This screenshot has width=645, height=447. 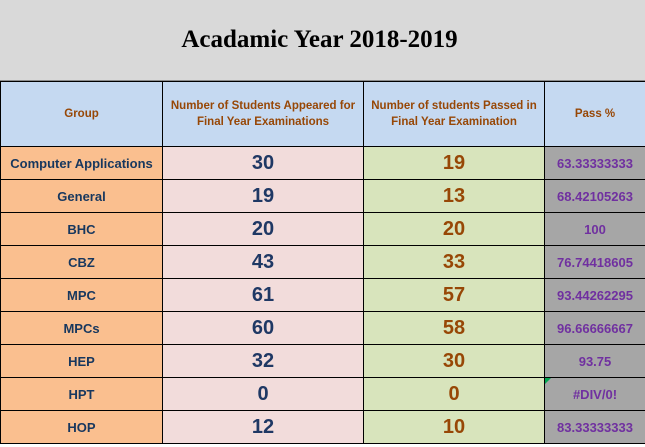 What do you see at coordinates (548, 381) in the screenshot?
I see `error-indicator-icon` at bounding box center [548, 381].